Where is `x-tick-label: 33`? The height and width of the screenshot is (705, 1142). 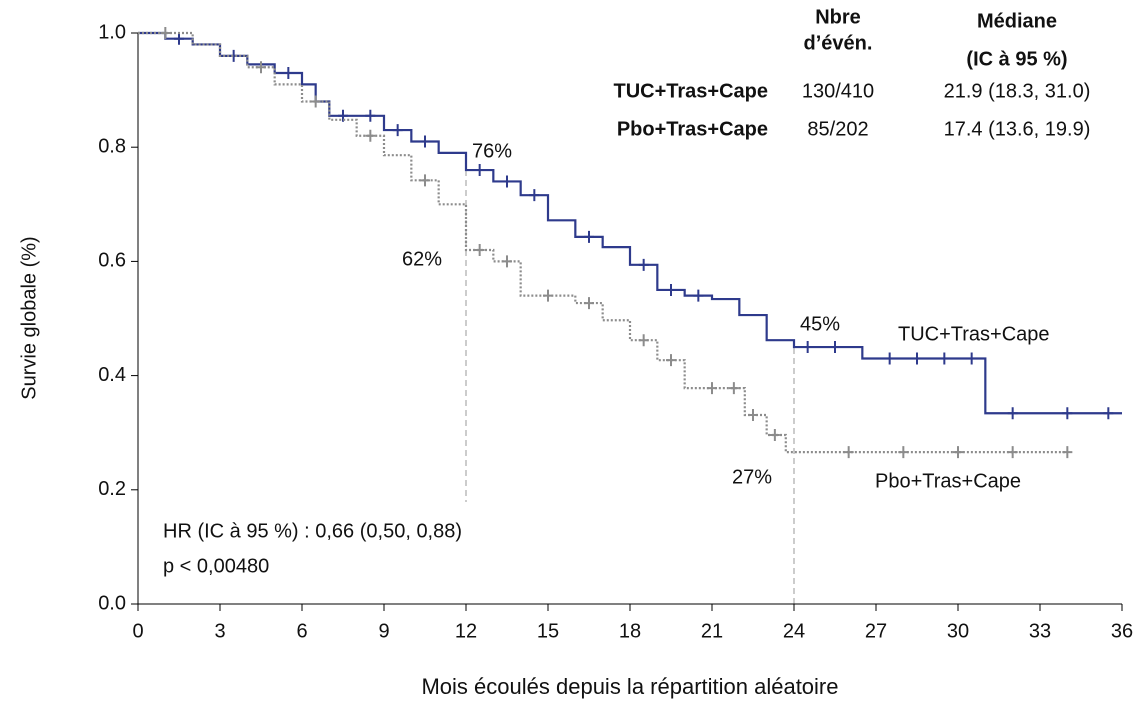 x-tick-label: 33 is located at coordinates (1040, 631).